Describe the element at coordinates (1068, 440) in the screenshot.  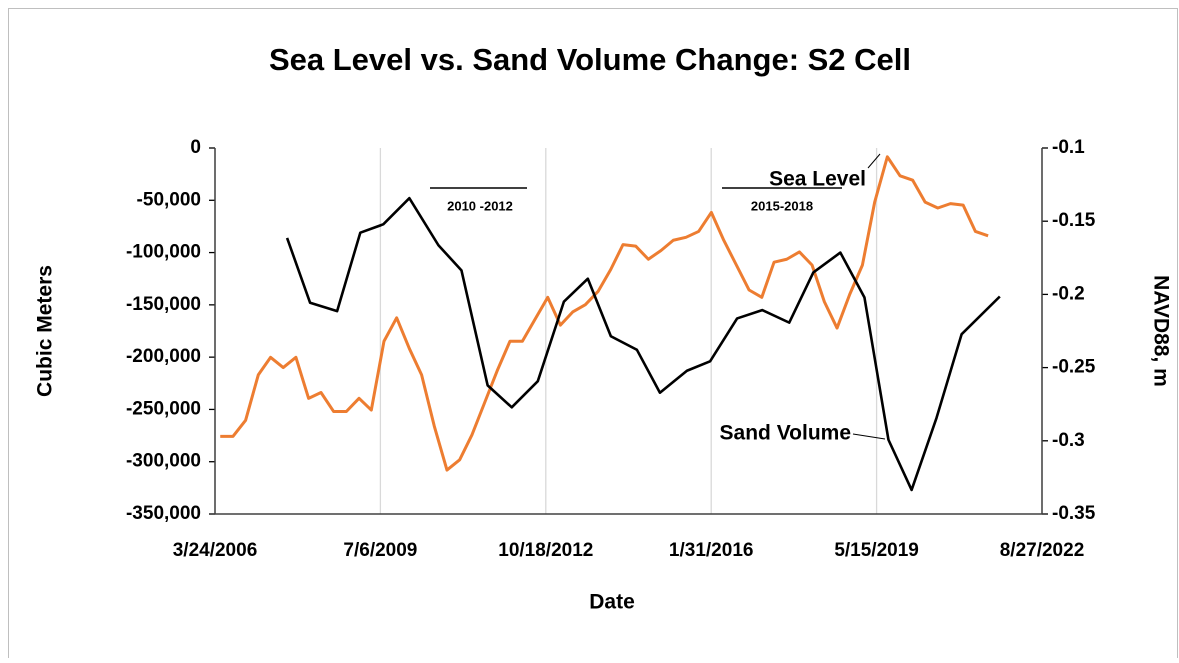
I see `y2-tick-label: -0.3` at that location.